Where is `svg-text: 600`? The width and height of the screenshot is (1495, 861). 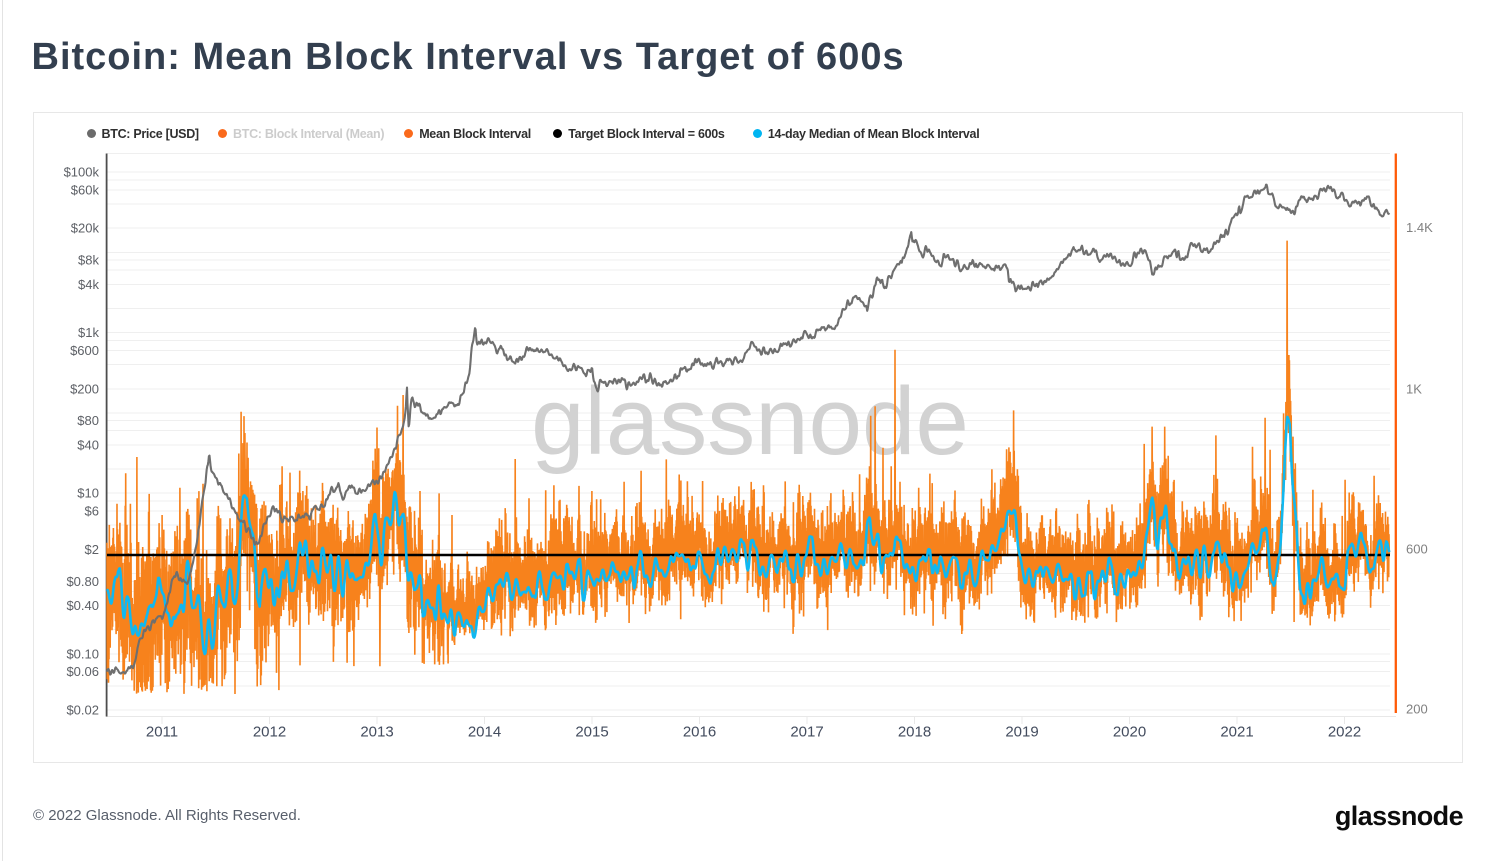
svg-text: 600 is located at coordinates (1417, 549).